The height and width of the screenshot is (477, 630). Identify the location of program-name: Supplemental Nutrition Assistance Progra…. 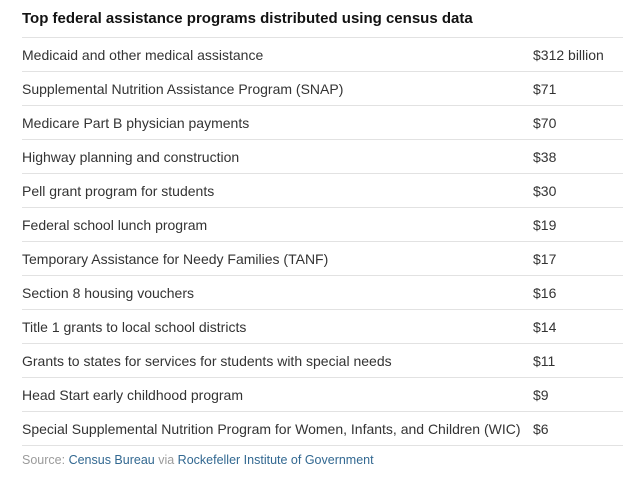
(183, 88).